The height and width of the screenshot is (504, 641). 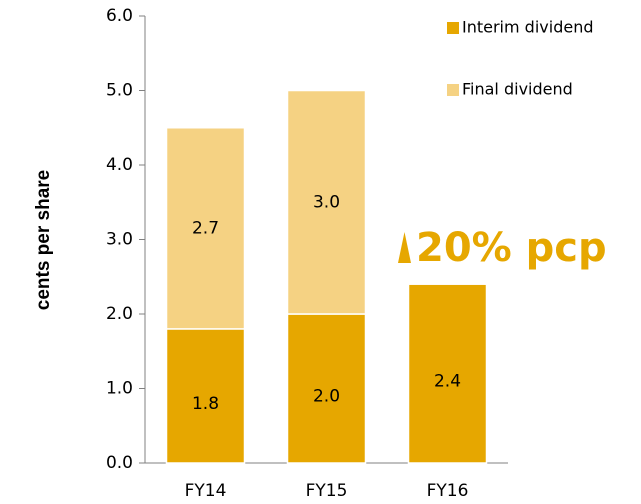 What do you see at coordinates (511, 248) in the screenshot?
I see `annotation: 20% pcp` at bounding box center [511, 248].